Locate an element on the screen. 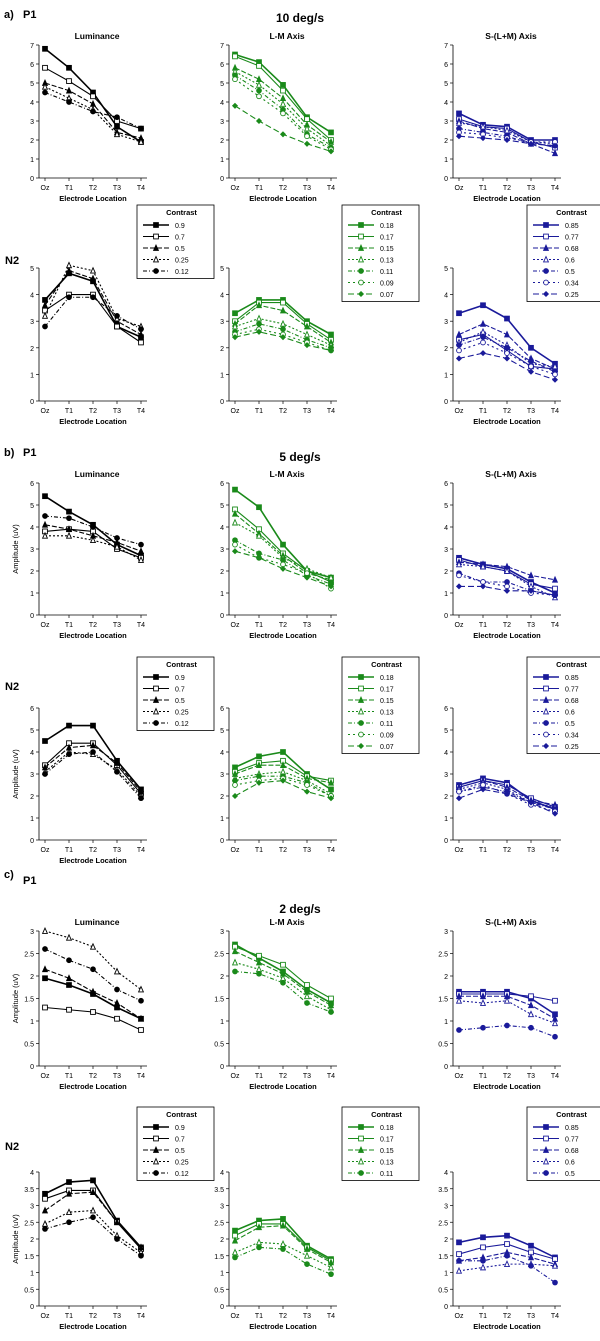 This screenshot has height=1341, width=600. y-tick-label: 0.5 is located at coordinates (443, 1290).